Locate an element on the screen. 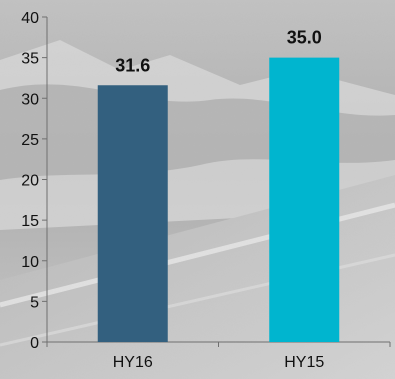  data-labels: 31.6 35.0 is located at coordinates (218, 52).